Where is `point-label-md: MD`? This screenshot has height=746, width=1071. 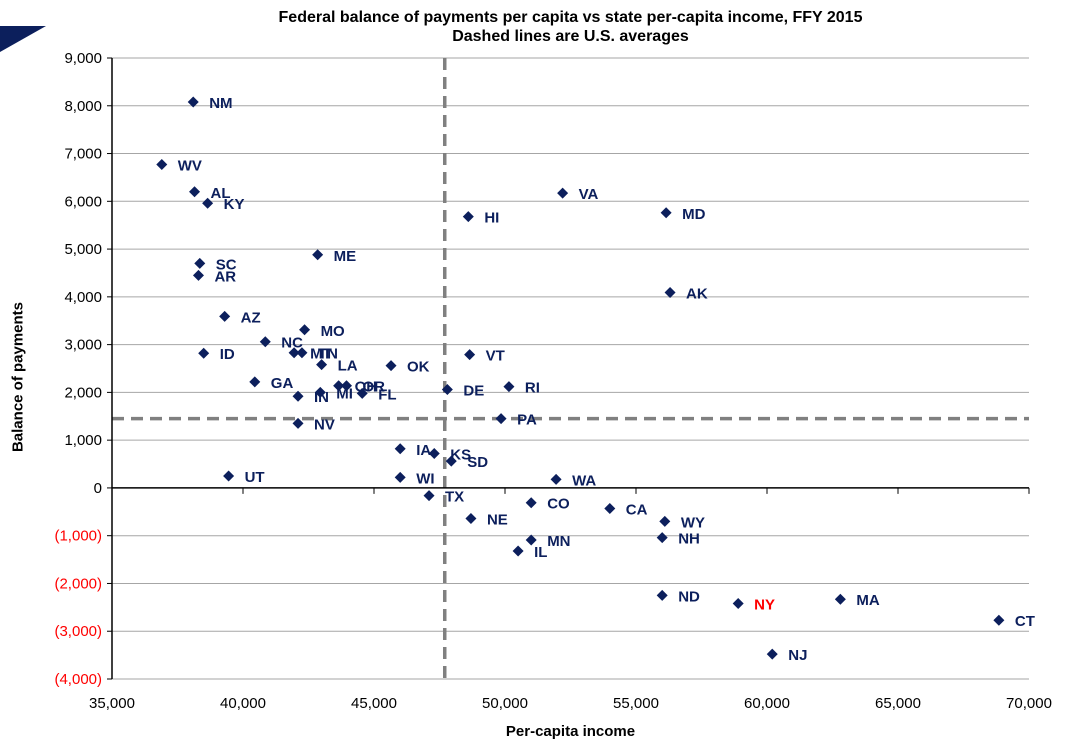
point-label-md: MD is located at coordinates (693, 214).